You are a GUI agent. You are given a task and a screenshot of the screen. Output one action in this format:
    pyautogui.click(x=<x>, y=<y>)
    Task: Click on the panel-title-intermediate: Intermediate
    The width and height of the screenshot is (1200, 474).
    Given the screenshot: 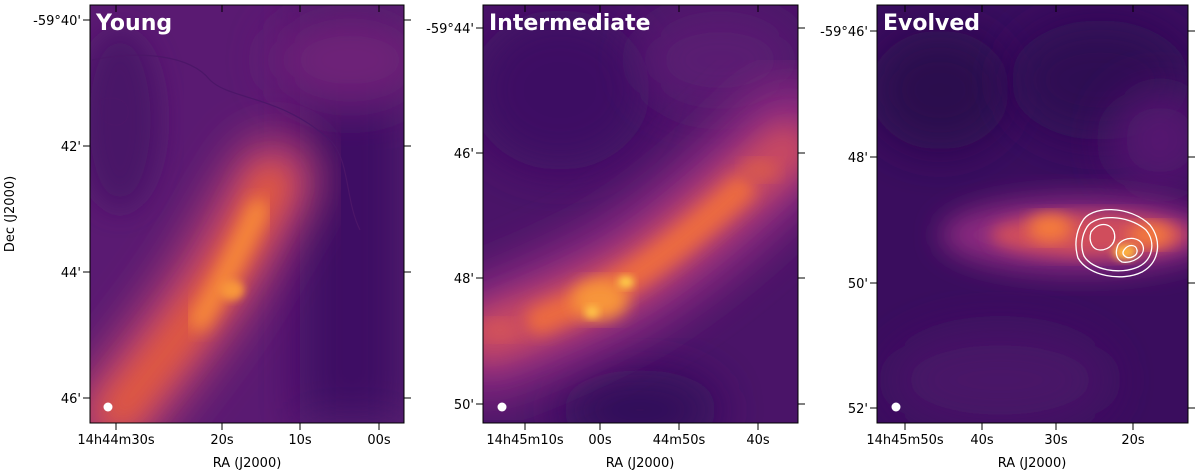 What is the action you would take?
    pyautogui.click(x=570, y=23)
    